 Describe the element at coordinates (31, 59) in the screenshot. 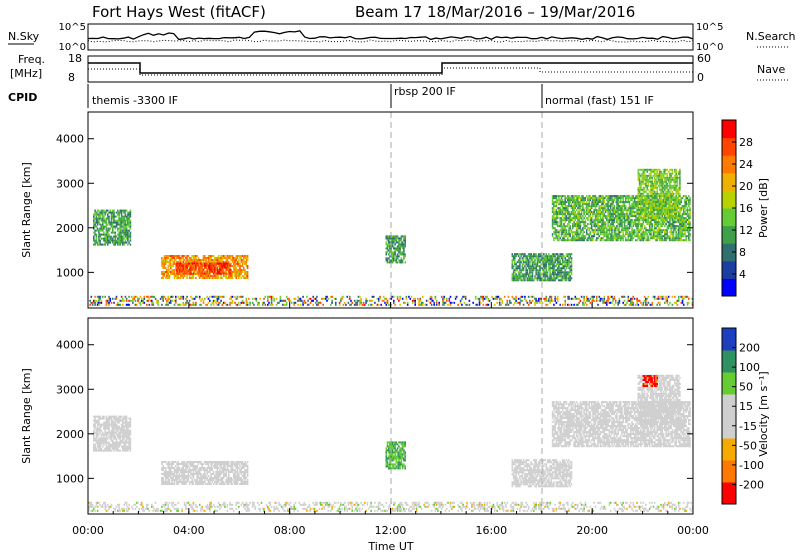

I see `freq-label-line1: Freq.` at that location.